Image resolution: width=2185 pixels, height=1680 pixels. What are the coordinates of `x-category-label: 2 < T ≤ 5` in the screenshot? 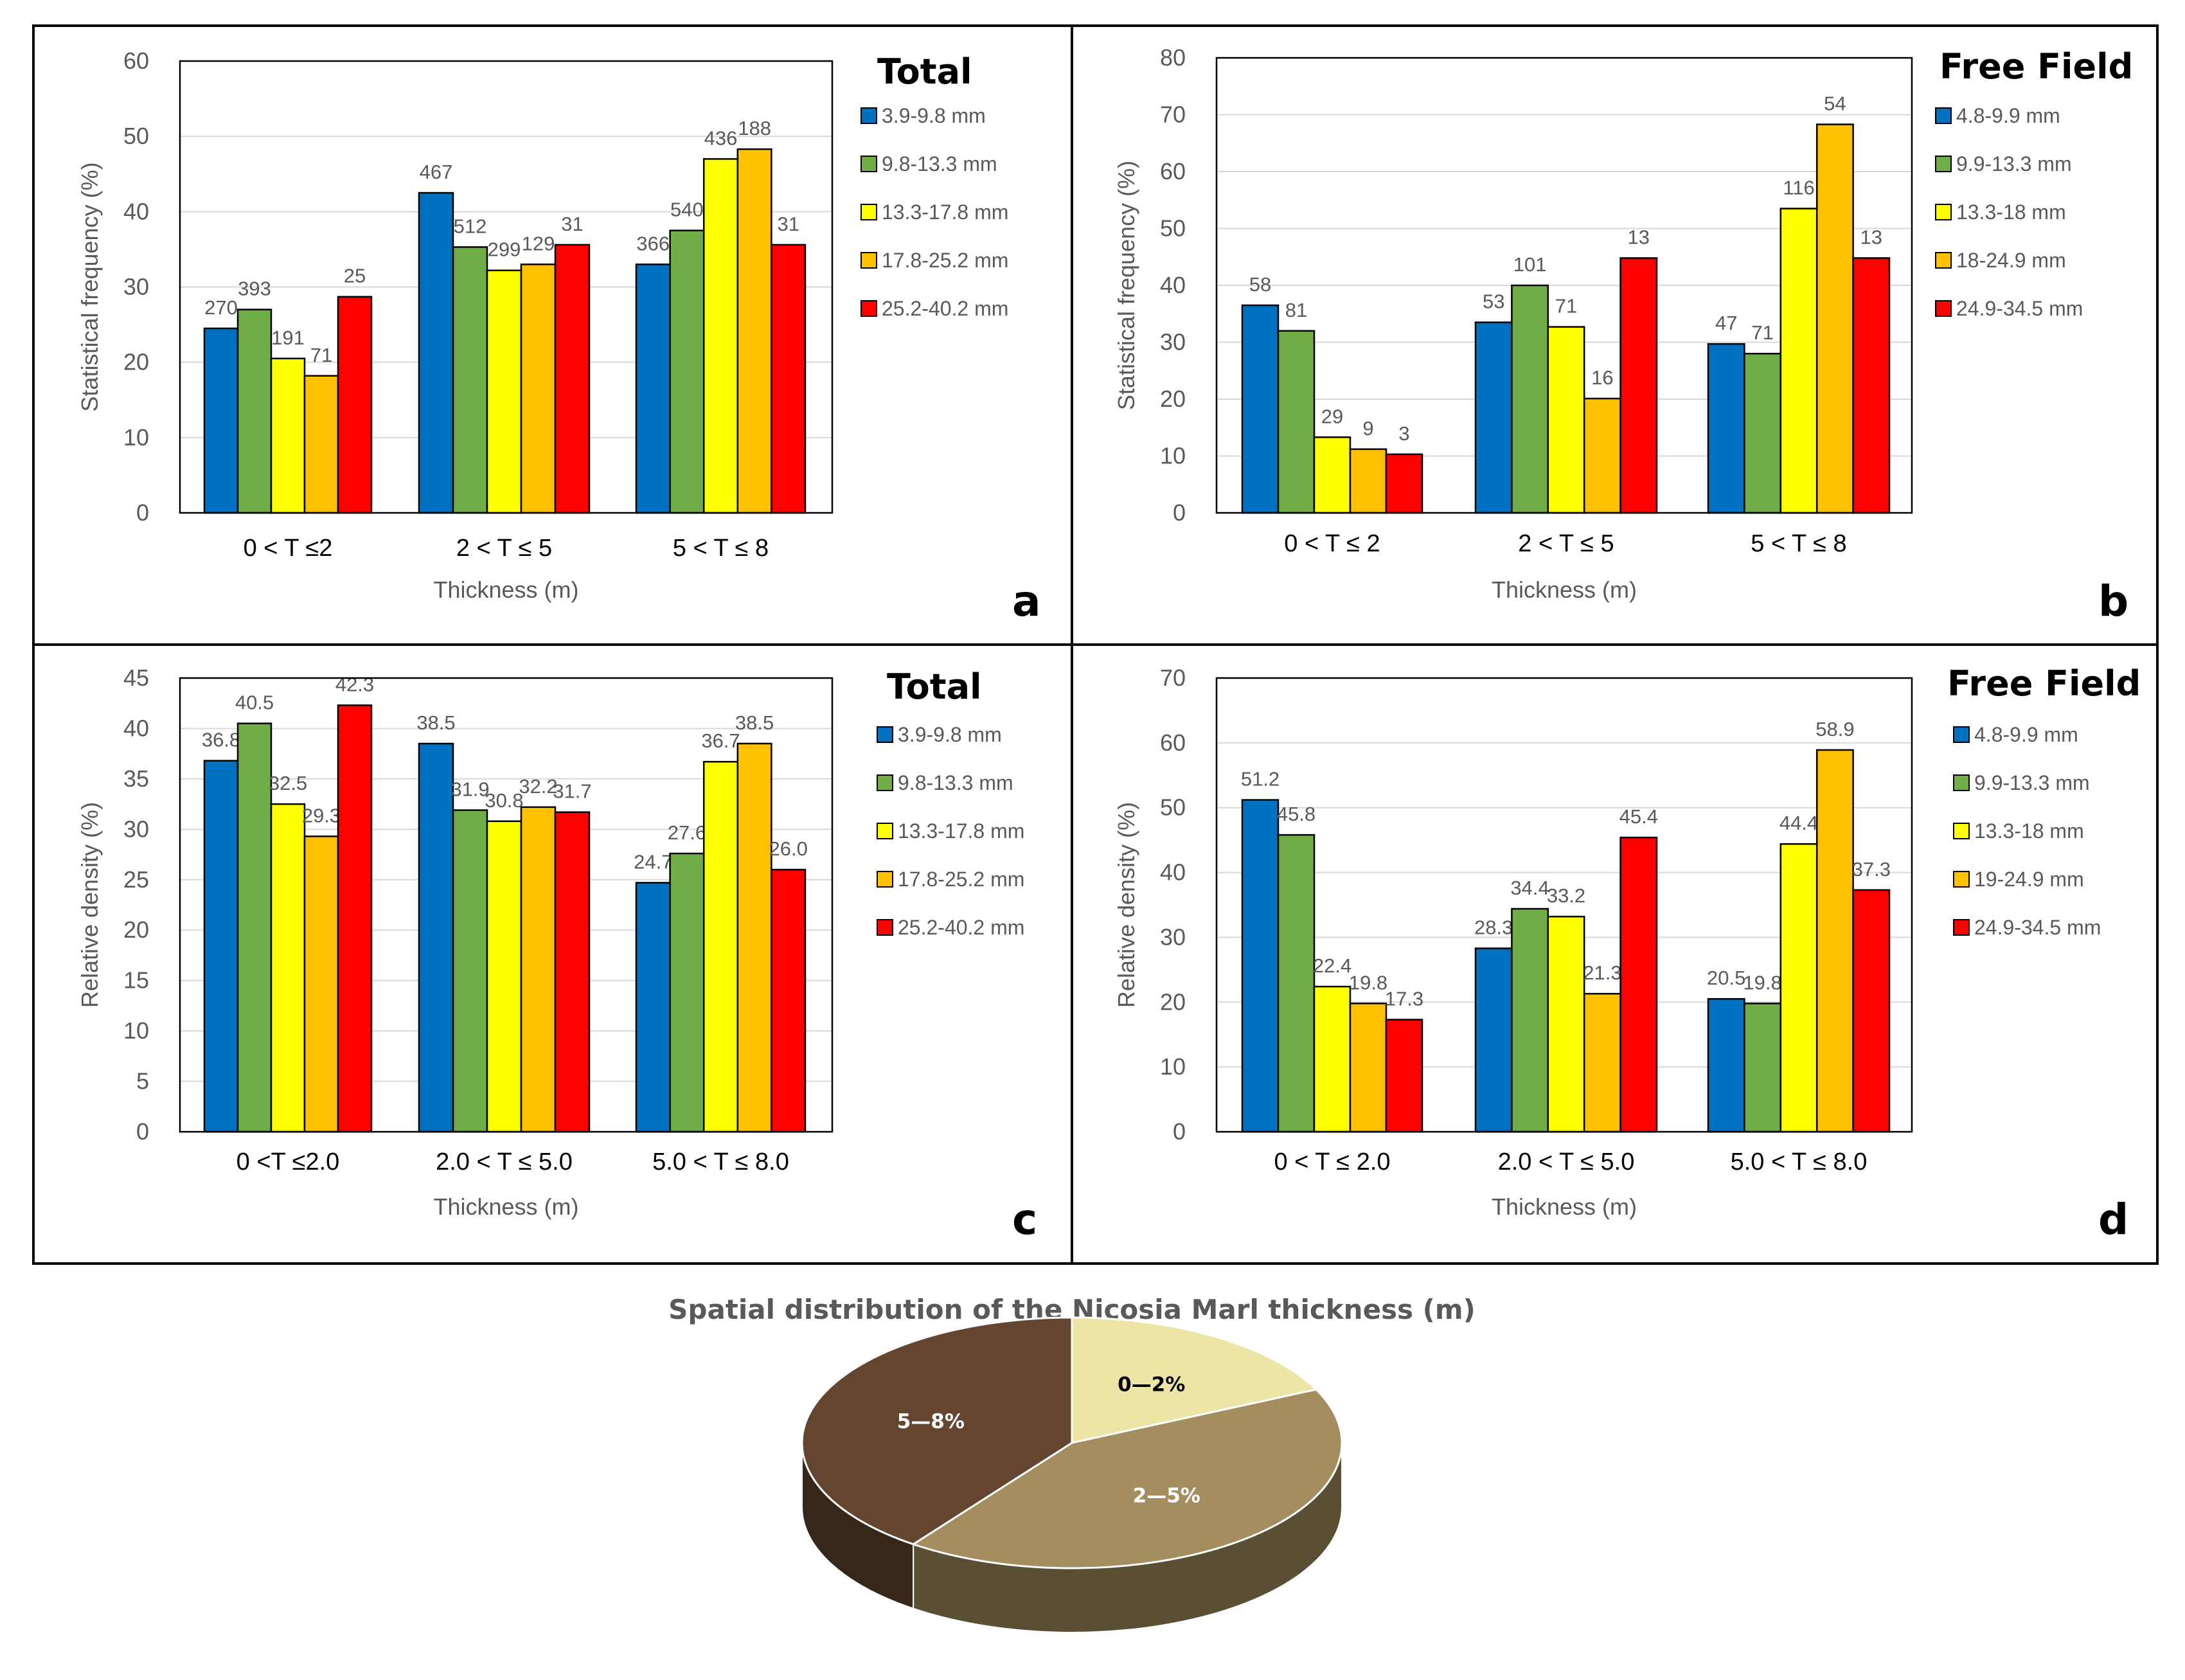 It's located at (504, 548).